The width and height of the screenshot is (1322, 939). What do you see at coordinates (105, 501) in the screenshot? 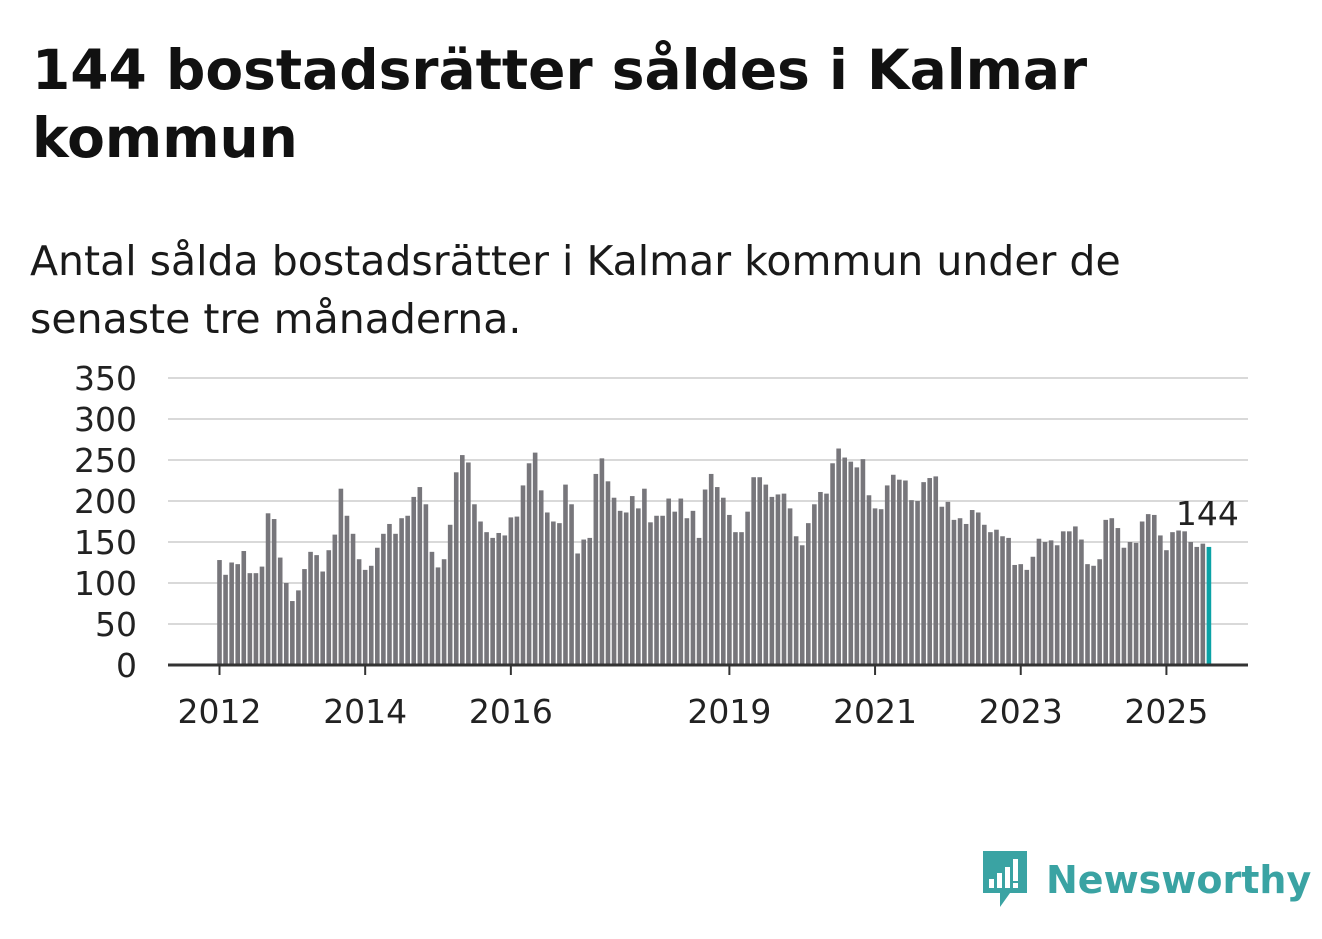
I see `y-tick-label: 200` at bounding box center [105, 501].